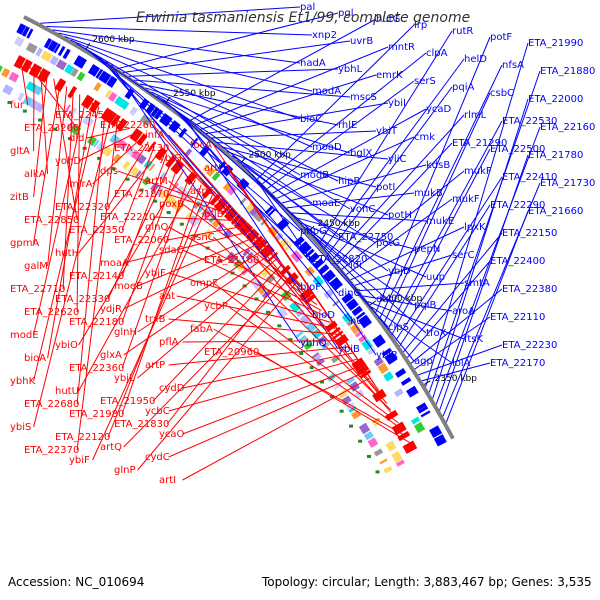 Image resolution: width=600 pixels, height=600 pixels. What do you see at coordinates (350, 69) in the screenshot?
I see `gene-label: ybhL` at bounding box center [350, 69].